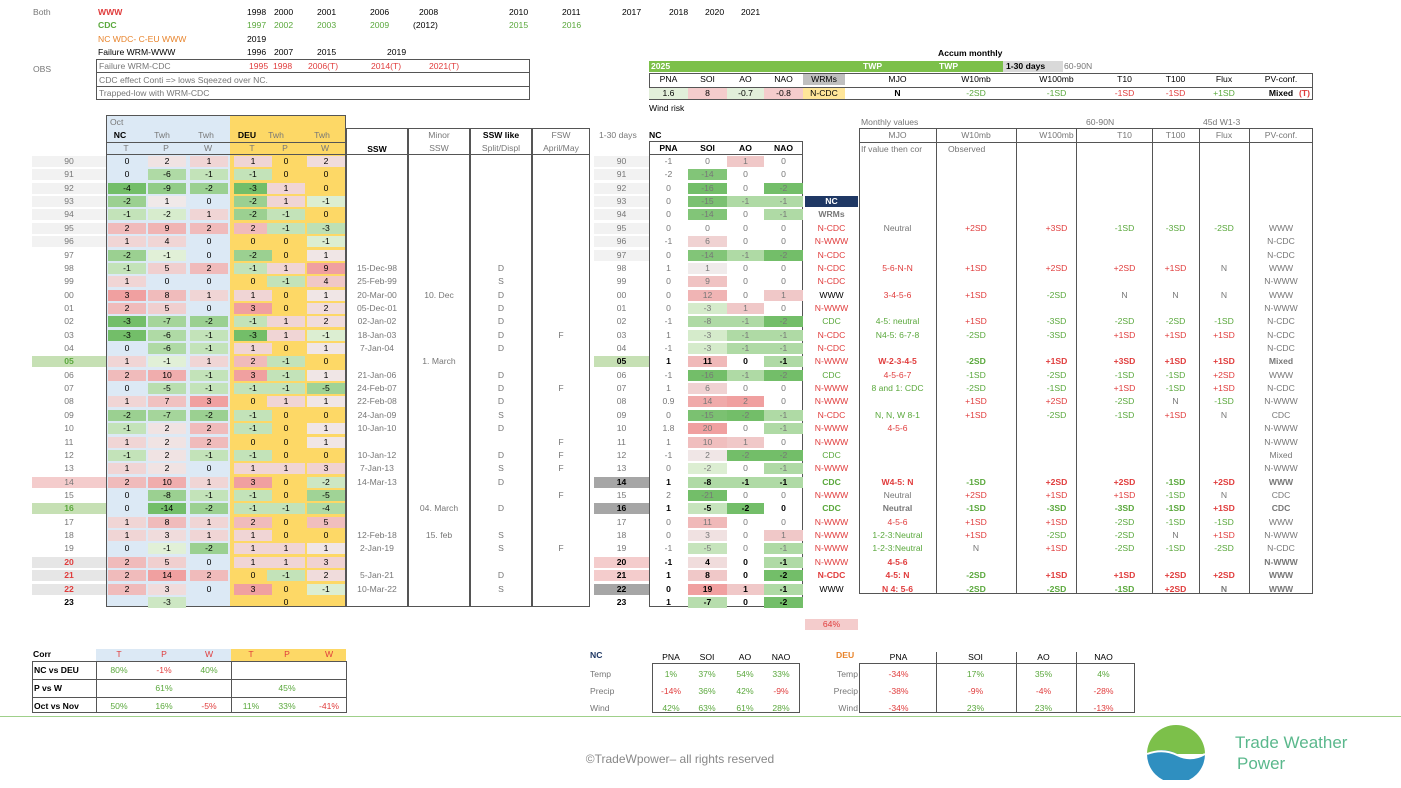 The height and width of the screenshot is (788, 1401). Describe the element at coordinates (377, 367) in the screenshot. I see `ssw-box` at that location.